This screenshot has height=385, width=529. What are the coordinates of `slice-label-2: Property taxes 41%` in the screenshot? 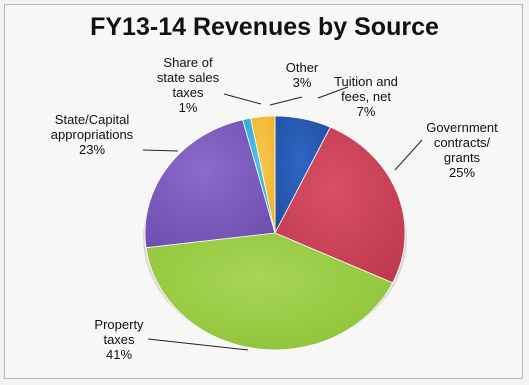 It's located at (119, 339).